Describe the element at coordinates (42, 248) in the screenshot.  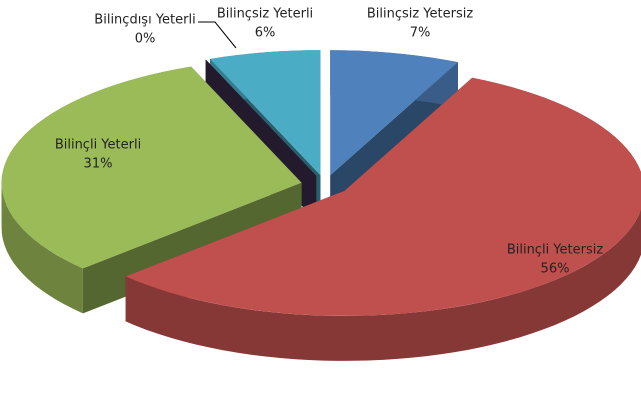
I see `slice-rim` at that location.